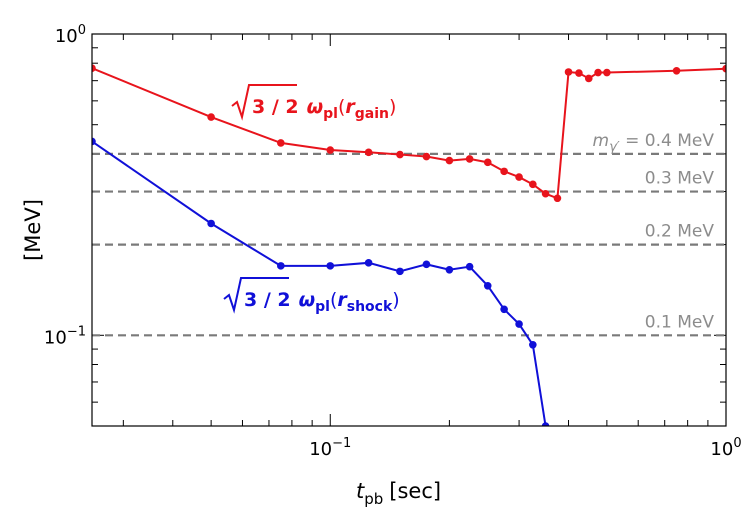  Describe the element at coordinates (680, 179) in the screenshot. I see `reference-label: 0.3 MeV` at that location.